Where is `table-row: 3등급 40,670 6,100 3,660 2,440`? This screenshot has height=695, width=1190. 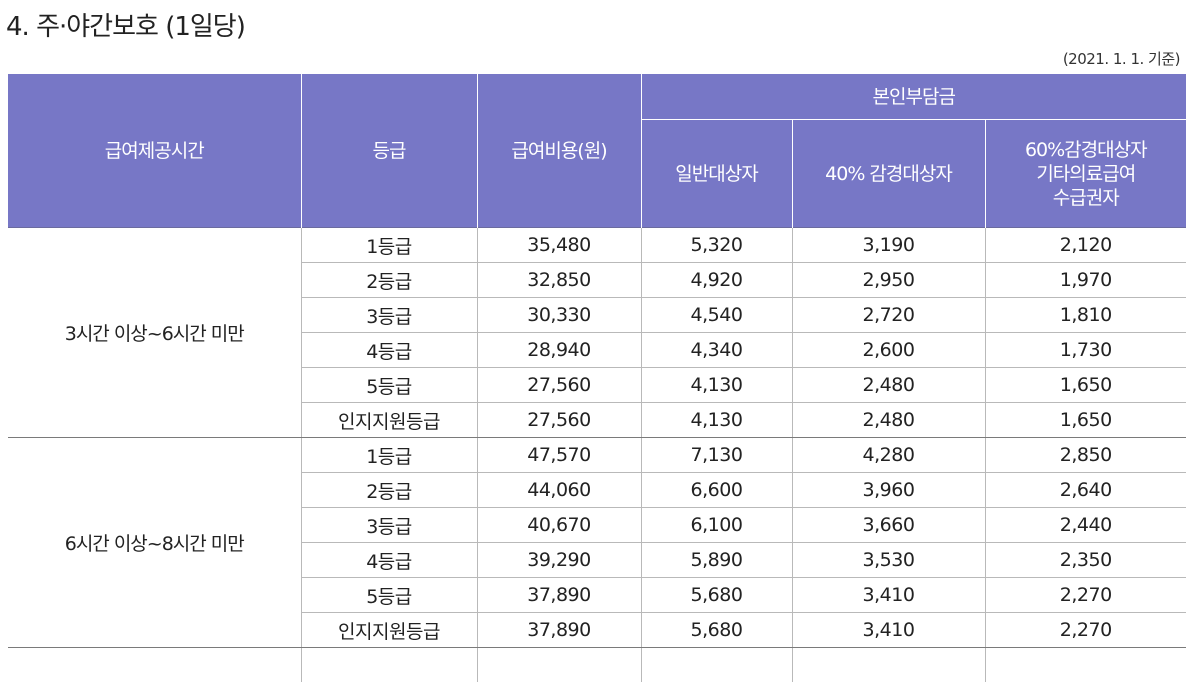 table-row: 3등급 40,670 6,100 3,660 2,440 is located at coordinates (597, 525).